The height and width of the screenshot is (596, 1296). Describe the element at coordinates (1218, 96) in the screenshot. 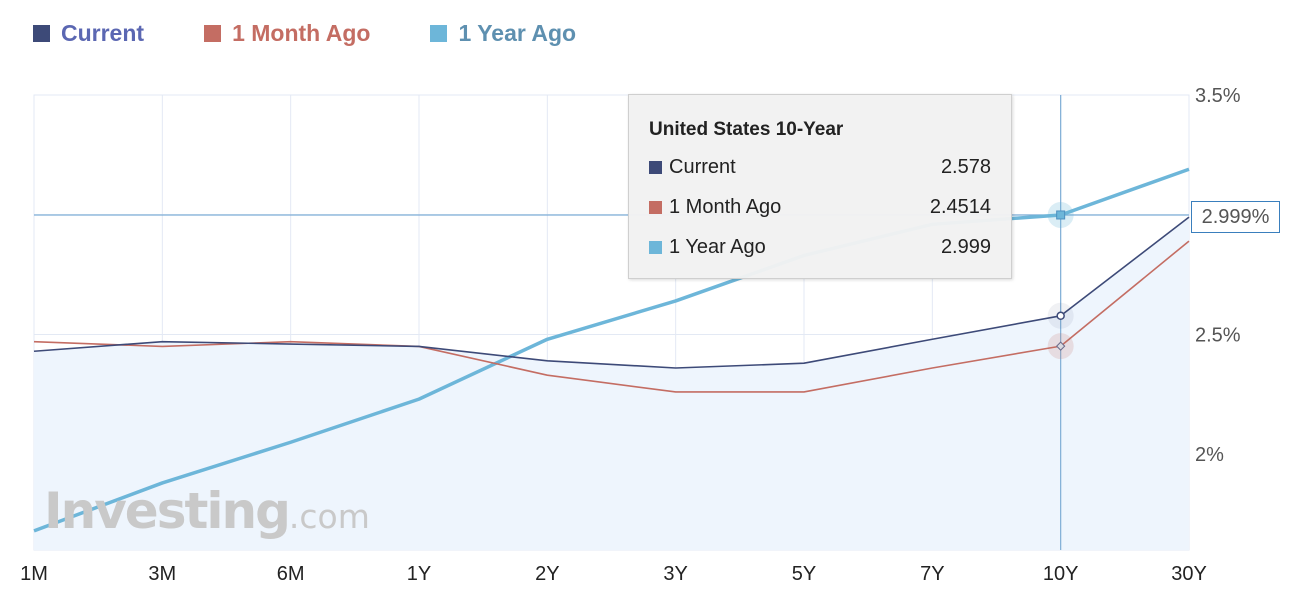

I see `y-tick-label: 3.5%` at that location.